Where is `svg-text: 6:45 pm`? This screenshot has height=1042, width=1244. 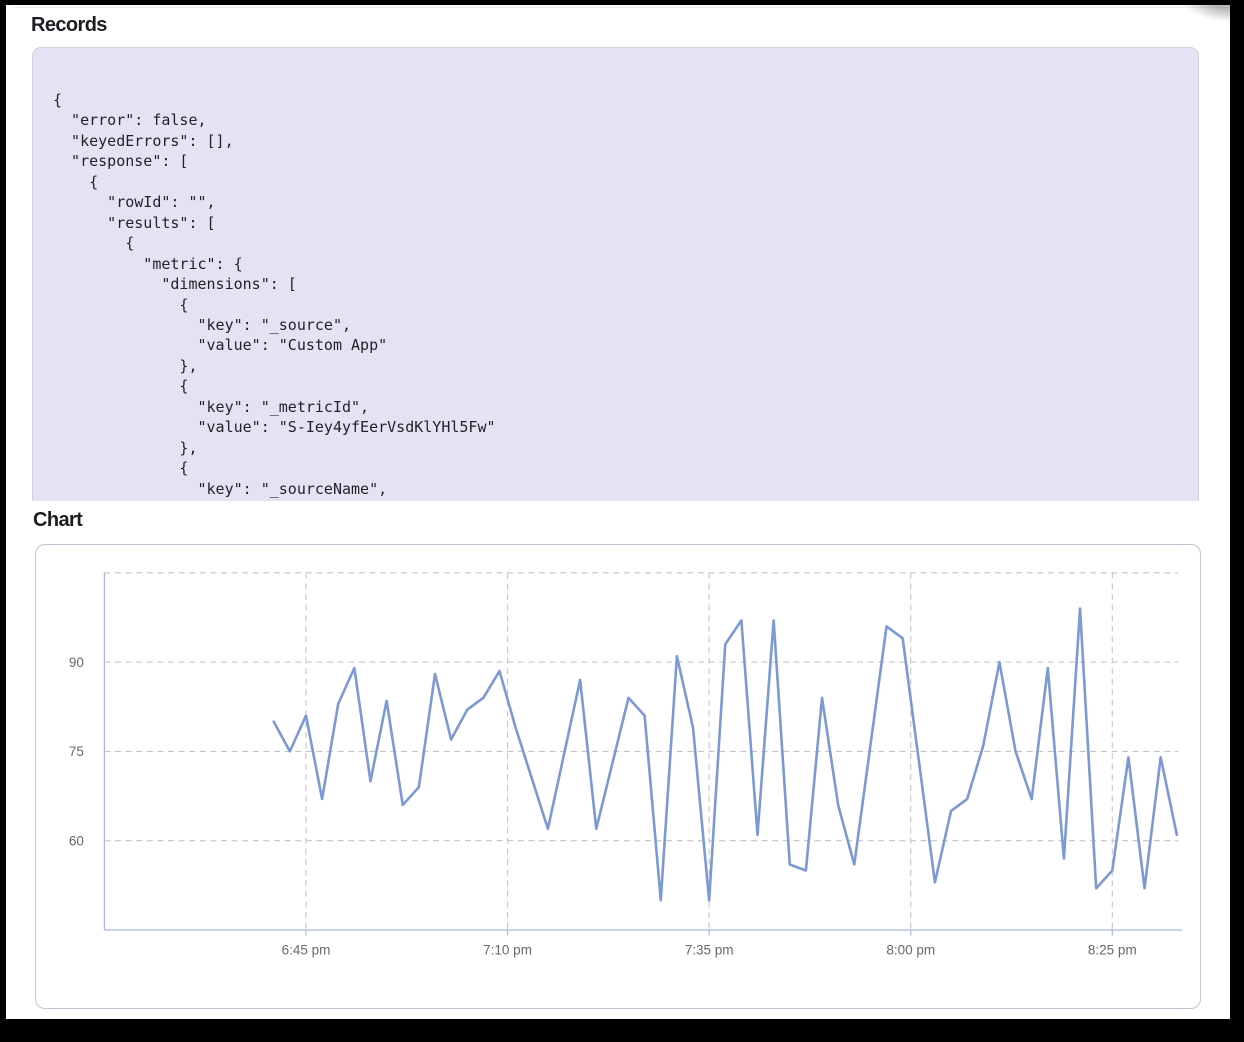
svg-text: 6:45 pm is located at coordinates (306, 950).